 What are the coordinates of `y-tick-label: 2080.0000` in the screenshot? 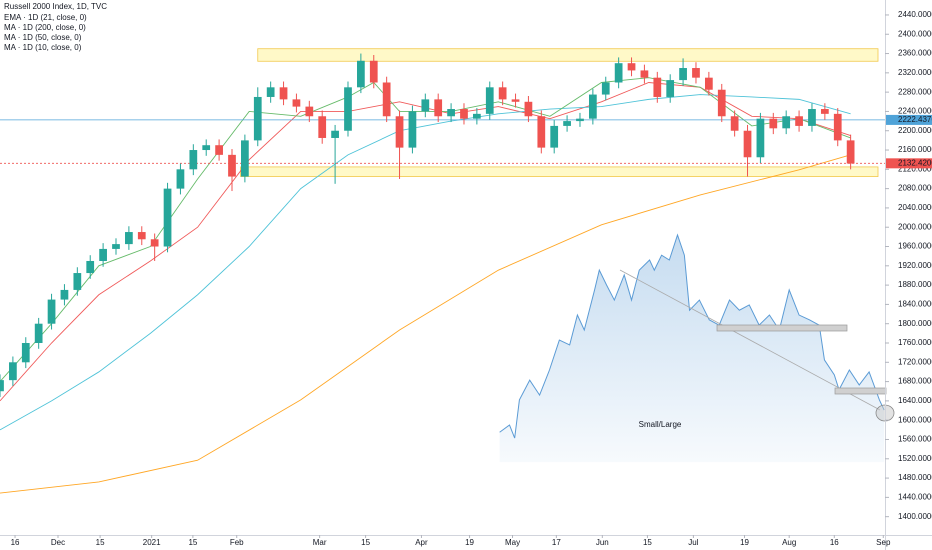 It's located at (915, 188).